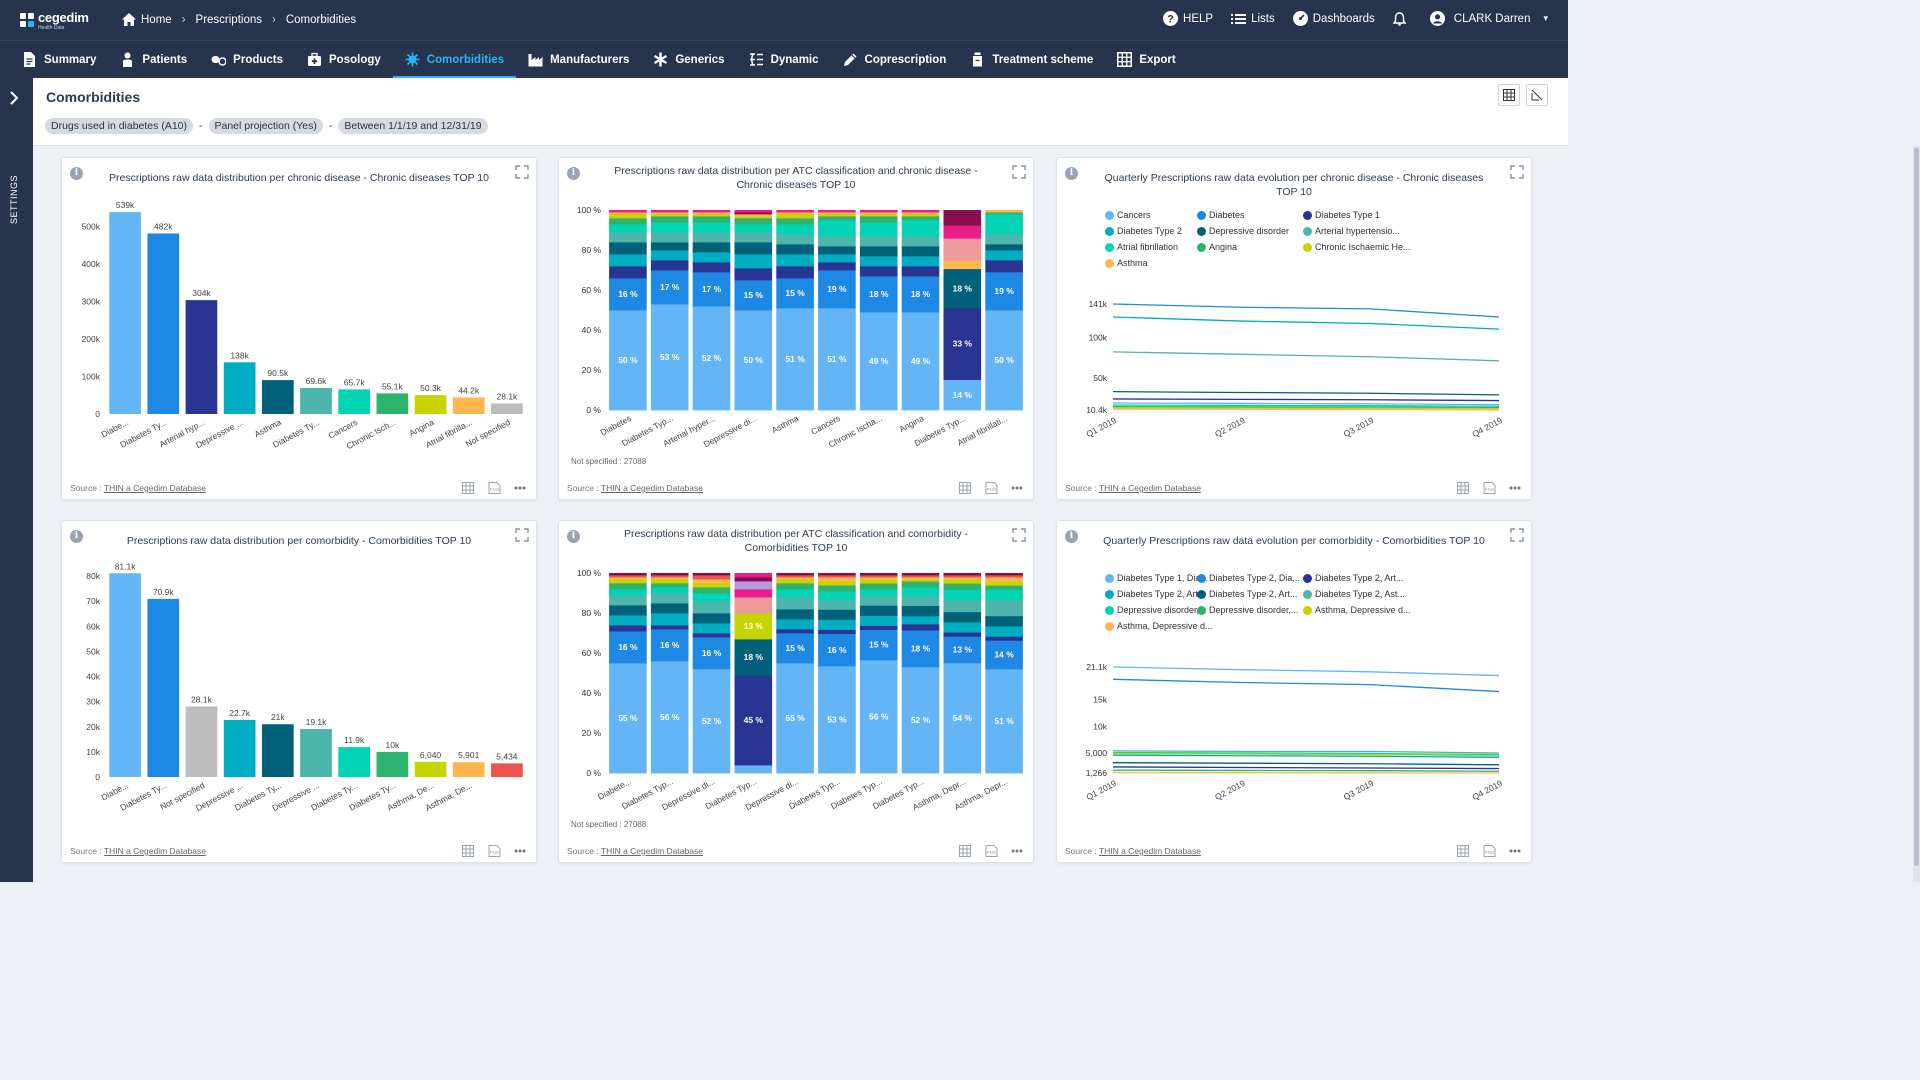 The width and height of the screenshot is (1920, 1080). I want to click on legend-item: Depressive disorder, so click(1243, 231).